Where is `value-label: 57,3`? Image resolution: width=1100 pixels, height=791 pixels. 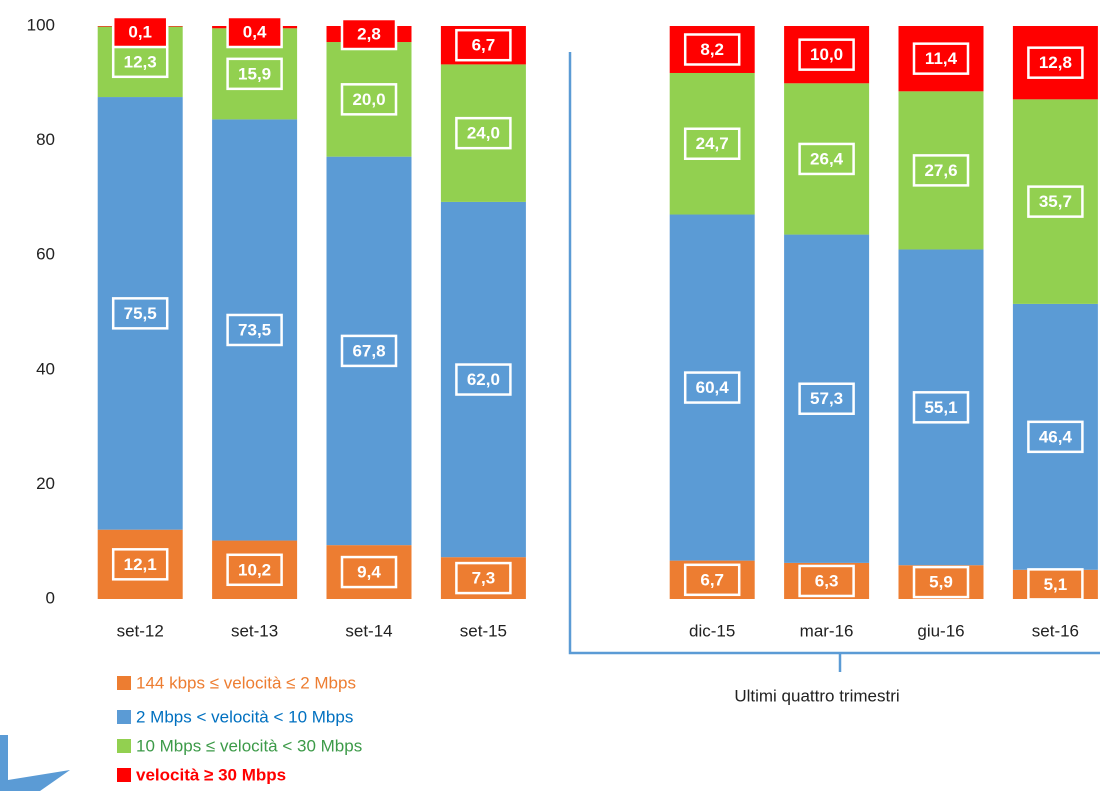 value-label: 57,3 is located at coordinates (826, 398).